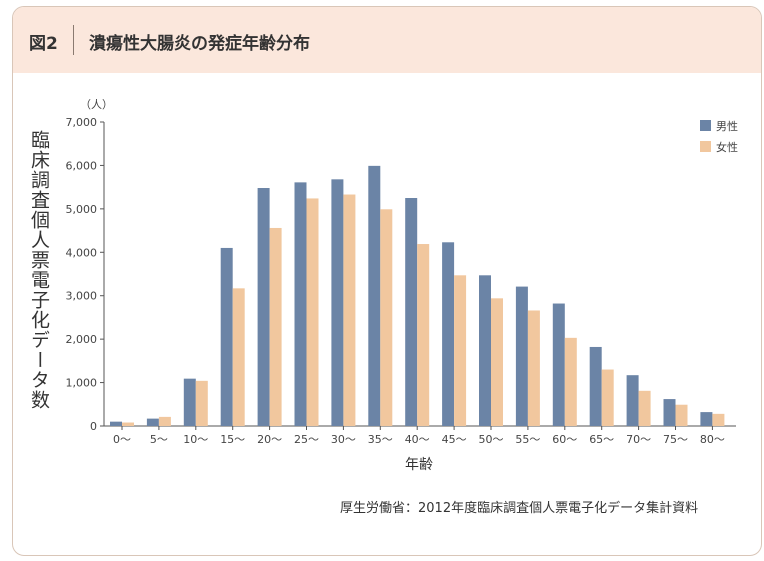  Describe the element at coordinates (199, 44) in the screenshot. I see `figure-title: 潰瘍性大腸炎の発症年齢分布` at that location.